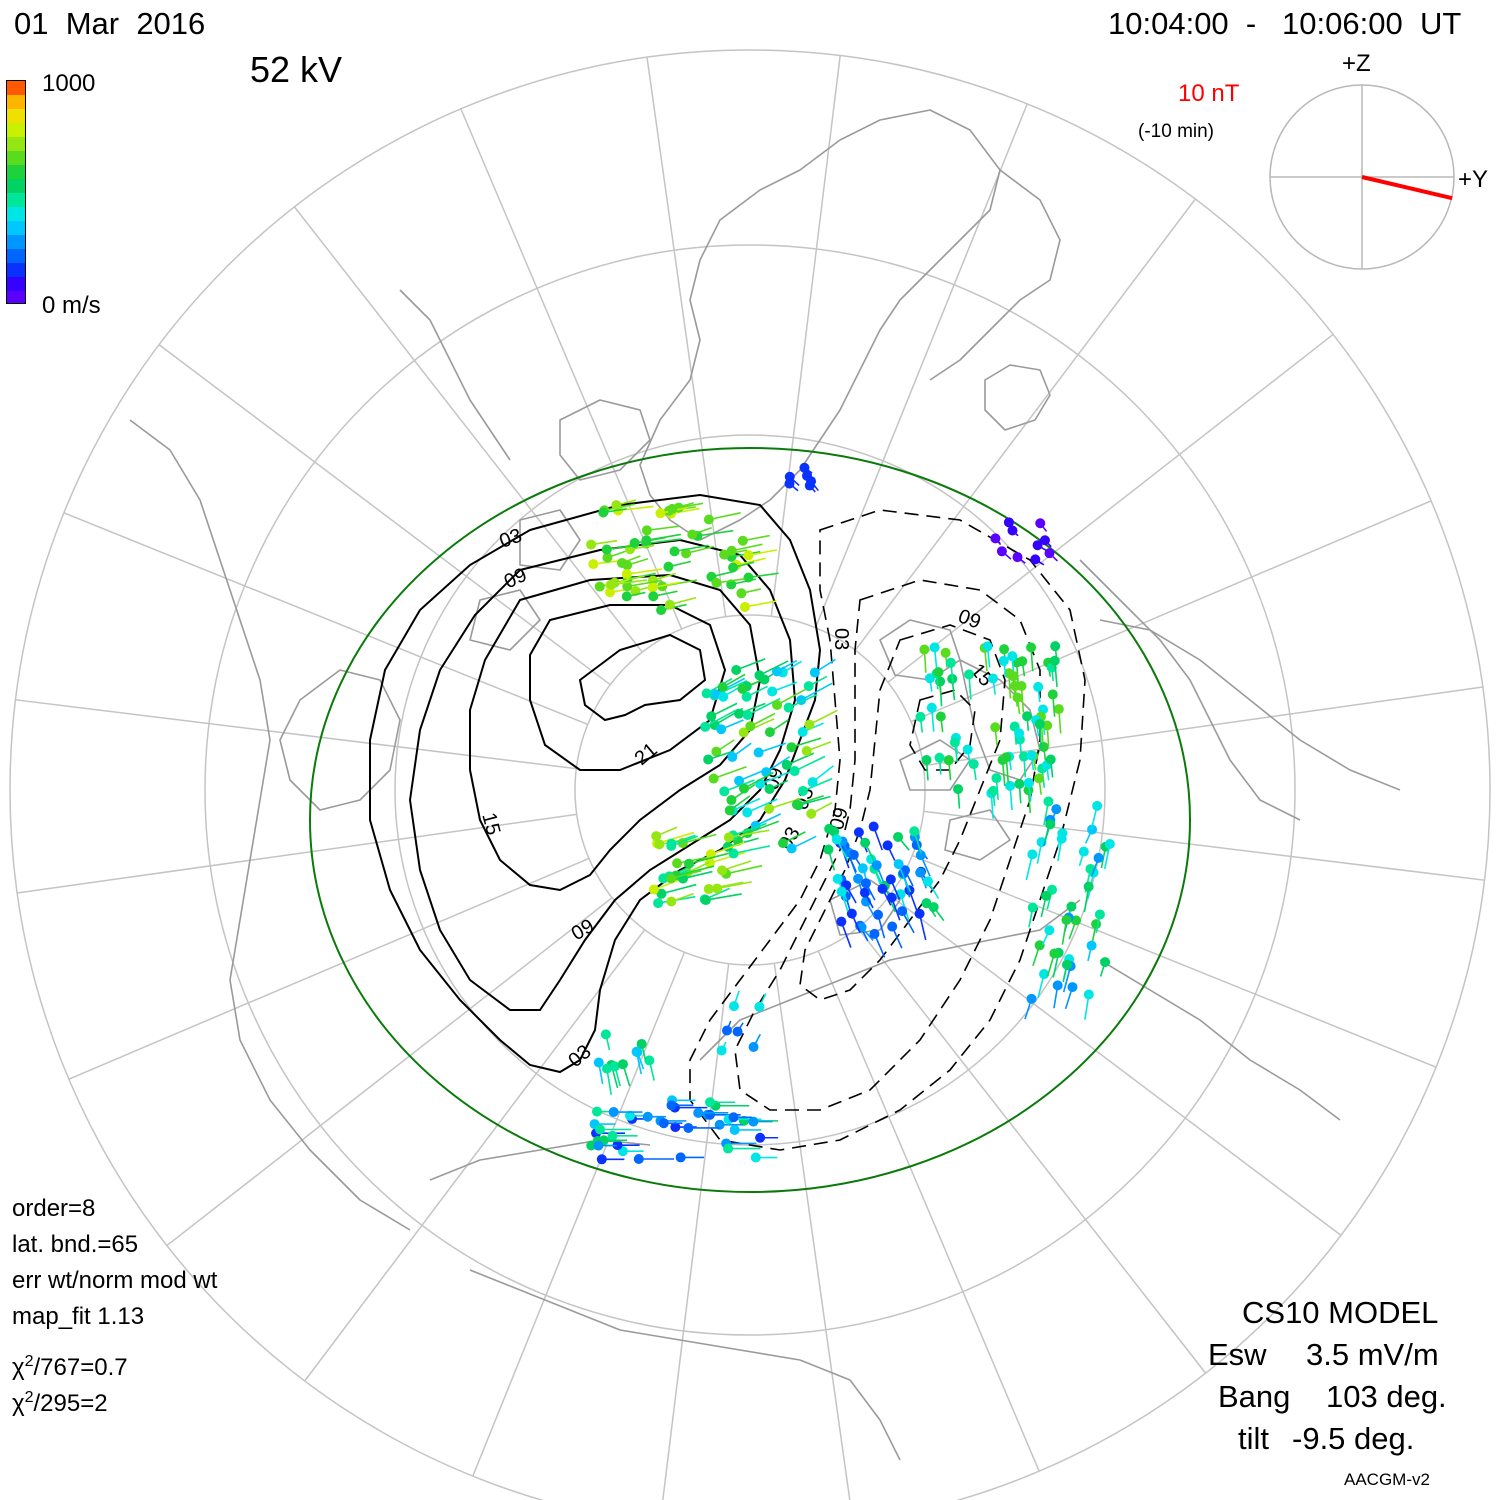 The image size is (1500, 1500). What do you see at coordinates (1340, 1312) in the screenshot?
I see `model-name: CS10 MODEL` at bounding box center [1340, 1312].